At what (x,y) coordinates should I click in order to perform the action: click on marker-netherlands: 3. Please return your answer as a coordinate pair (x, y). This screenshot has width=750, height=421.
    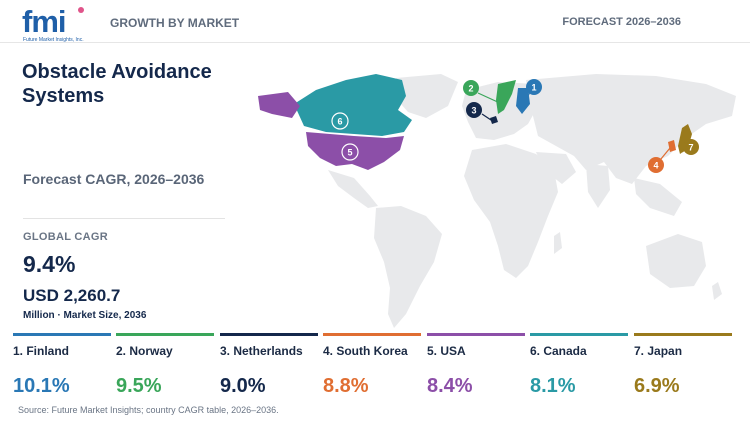
    Looking at the image, I should click on (474, 110).